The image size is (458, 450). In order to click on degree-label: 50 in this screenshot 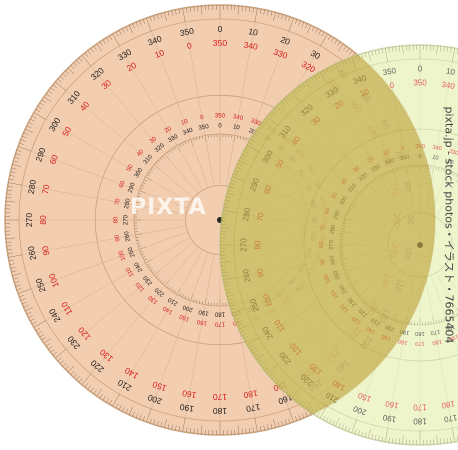, I will do `click(130, 168)`.